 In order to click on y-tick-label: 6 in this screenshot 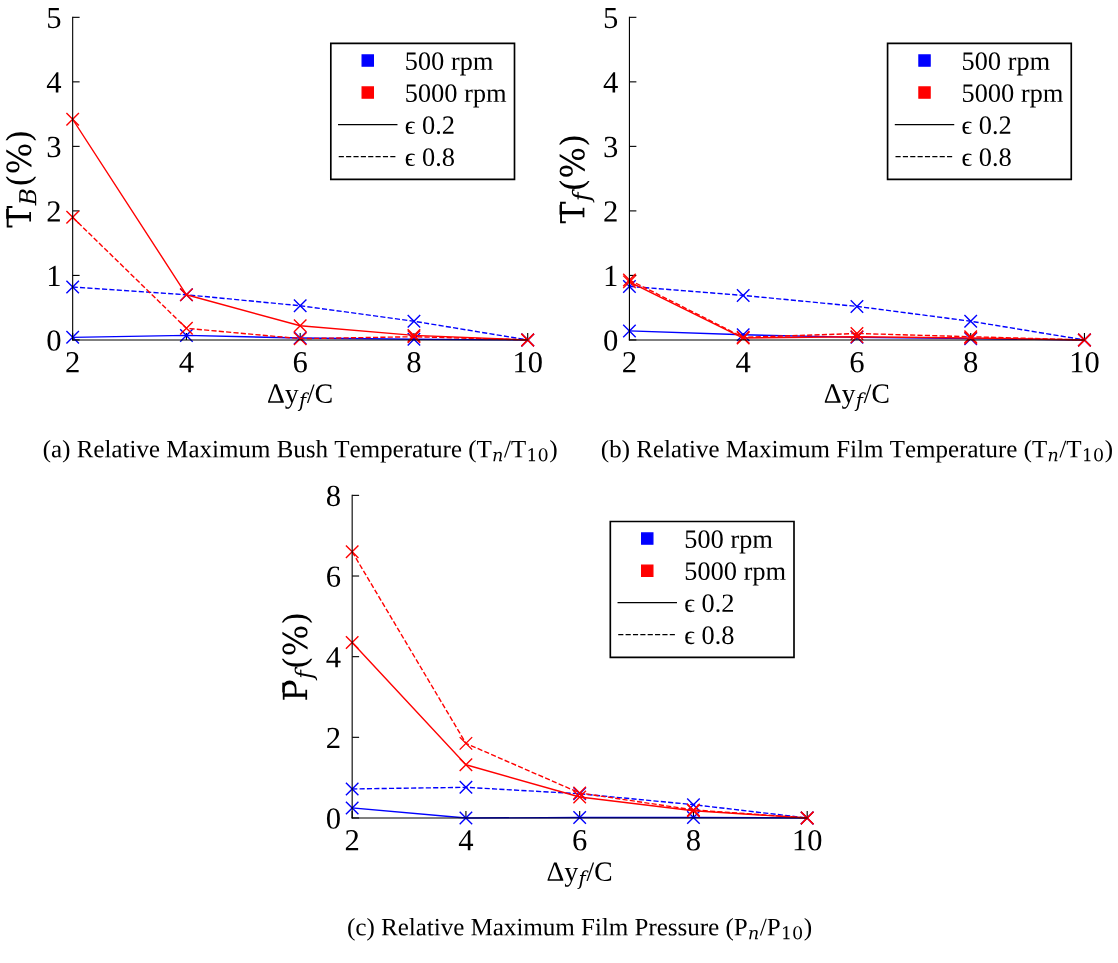, I will do `click(334, 576)`.